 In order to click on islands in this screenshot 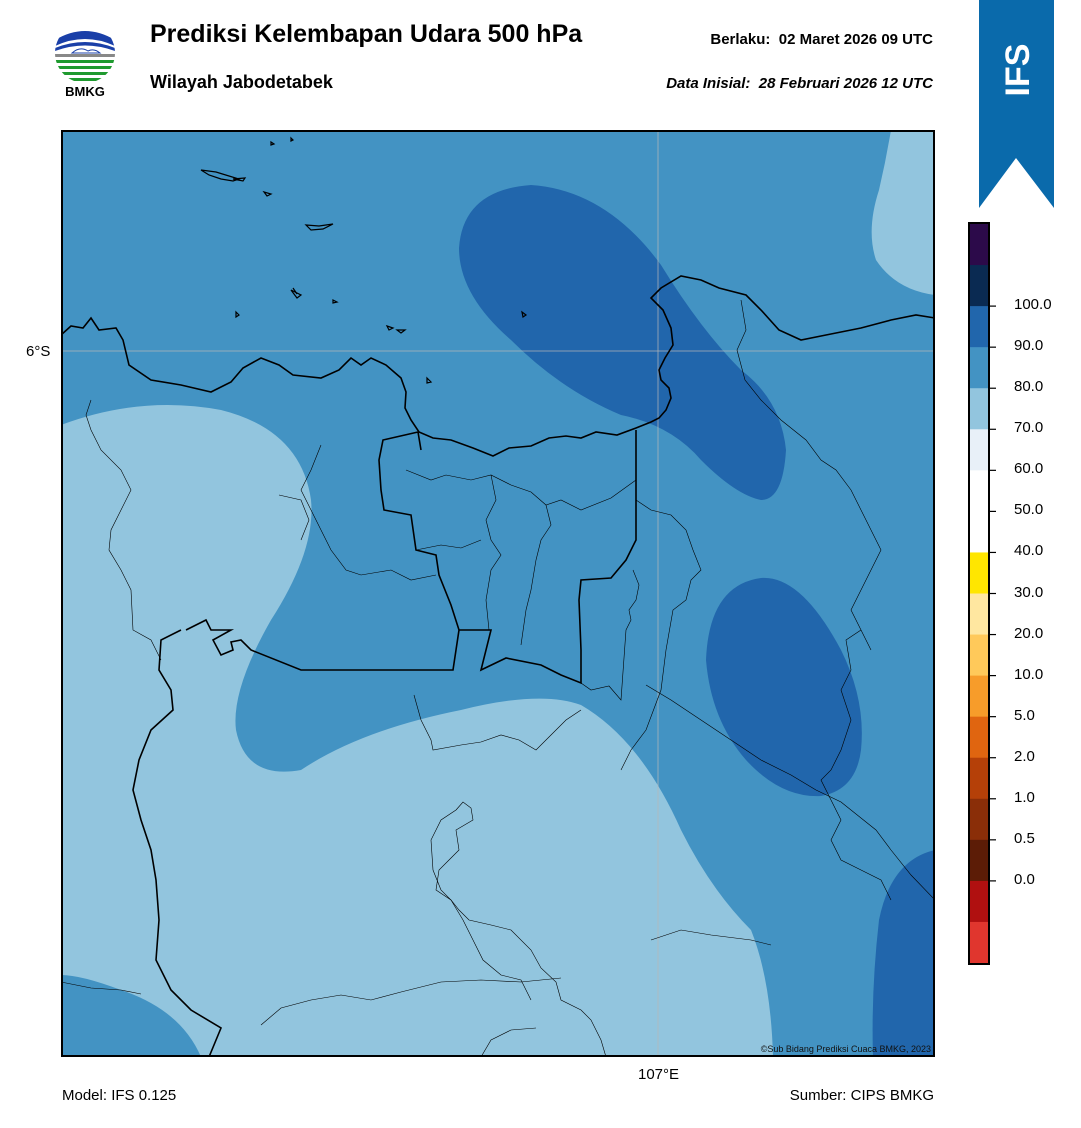, I will do `click(364, 260)`.